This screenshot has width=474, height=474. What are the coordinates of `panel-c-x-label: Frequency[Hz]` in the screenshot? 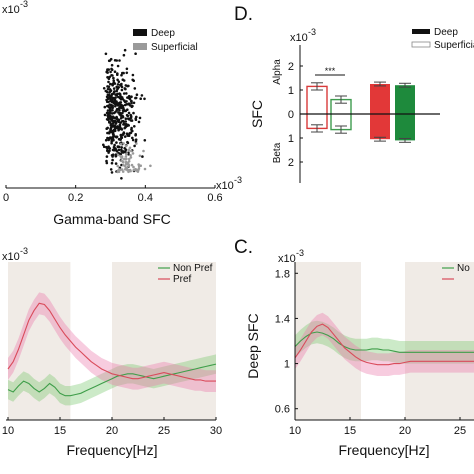 It's located at (383, 450).